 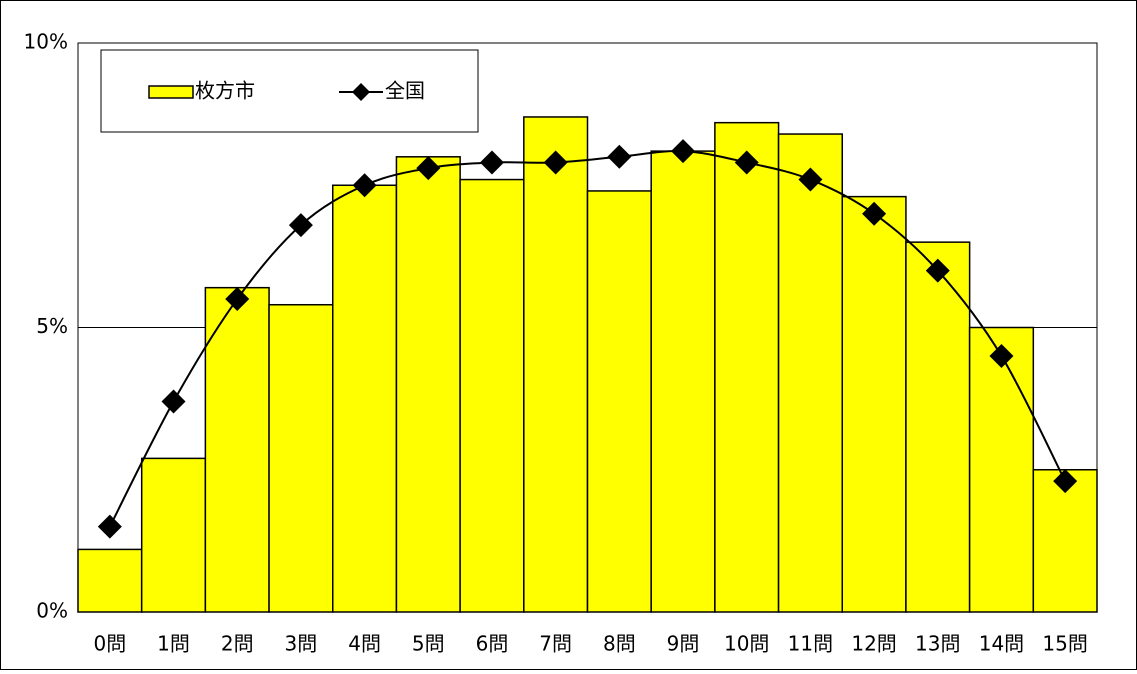 I want to click on x-tick-label: 2問, so click(x=237, y=644).